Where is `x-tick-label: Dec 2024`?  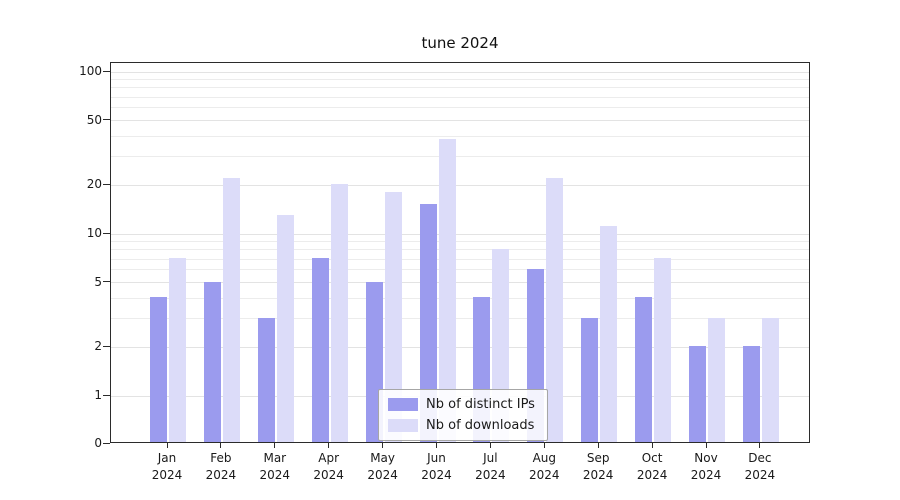
x-tick-label: Dec 2024 is located at coordinates (760, 466).